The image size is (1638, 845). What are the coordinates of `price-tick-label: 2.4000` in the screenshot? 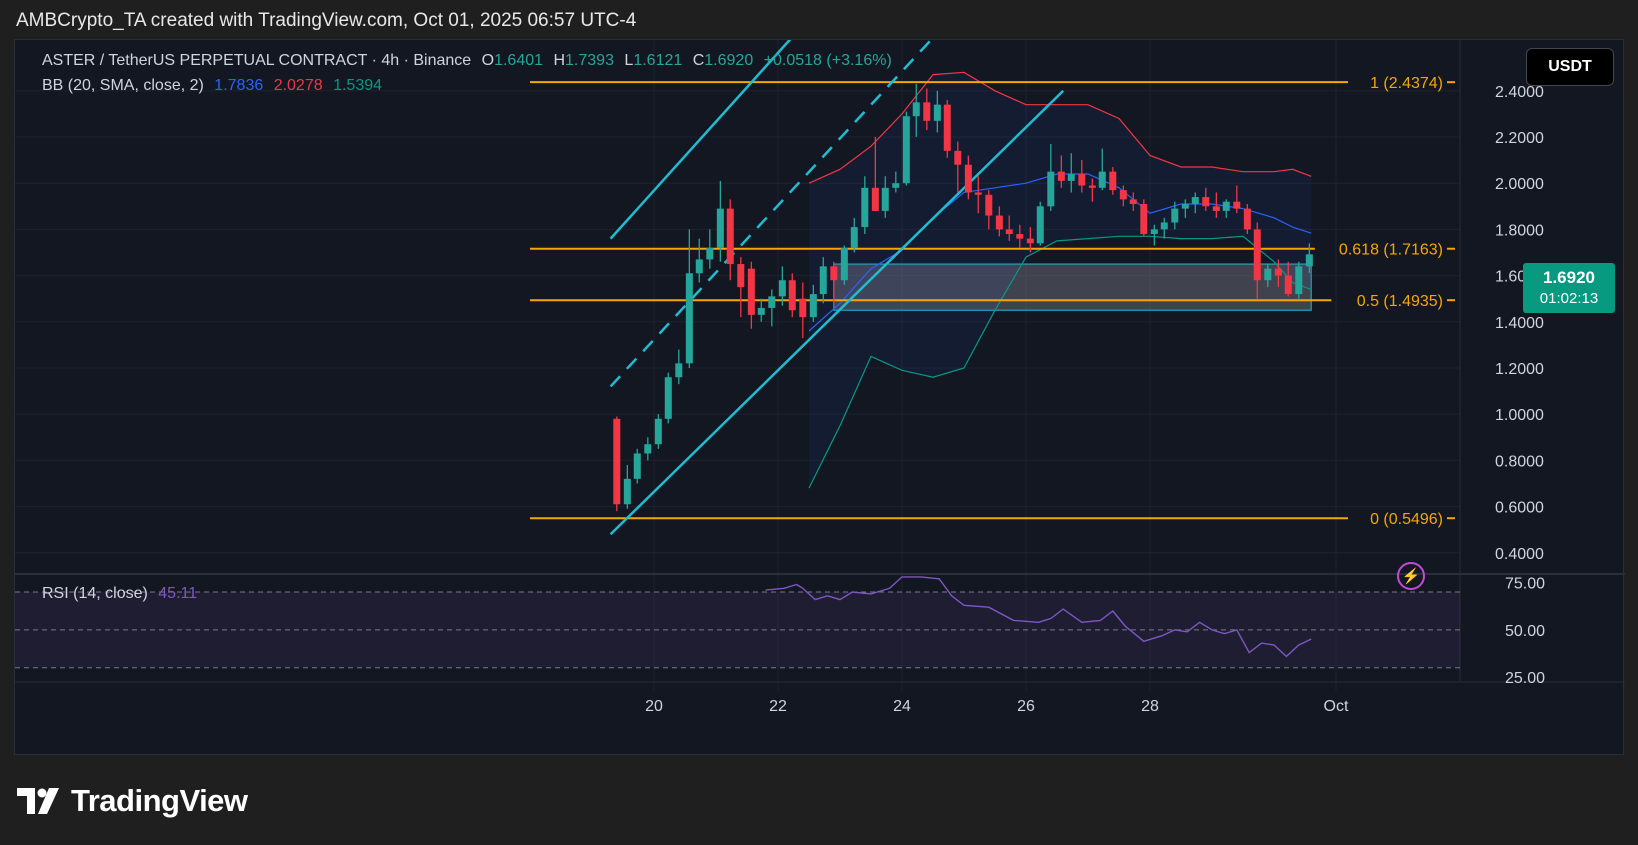 It's located at (1519, 92).